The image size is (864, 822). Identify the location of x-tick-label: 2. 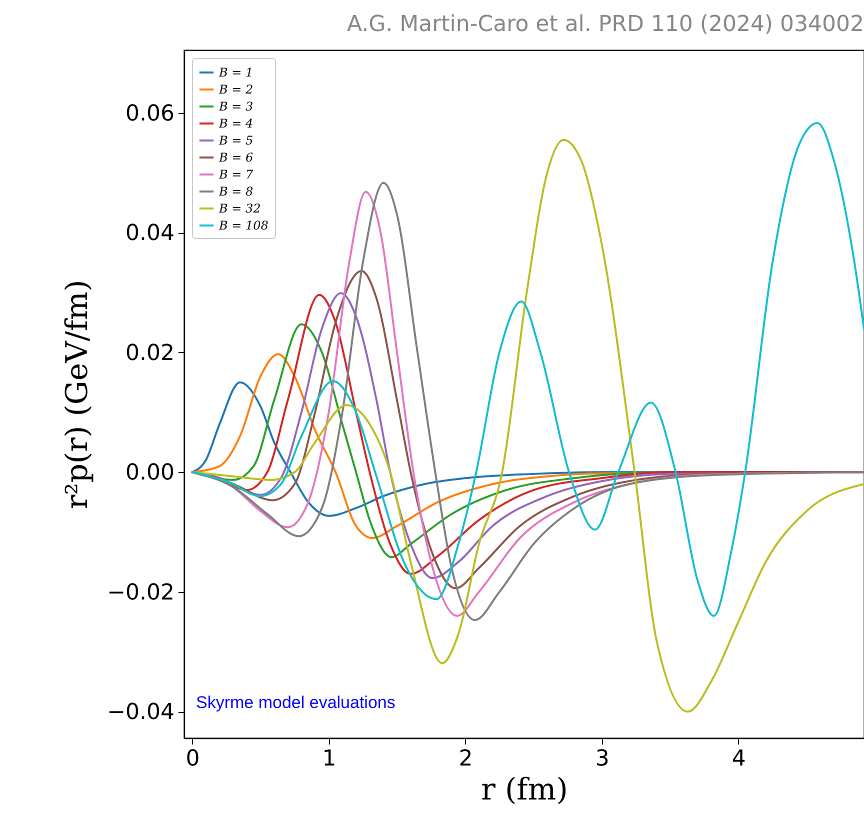
(465, 759).